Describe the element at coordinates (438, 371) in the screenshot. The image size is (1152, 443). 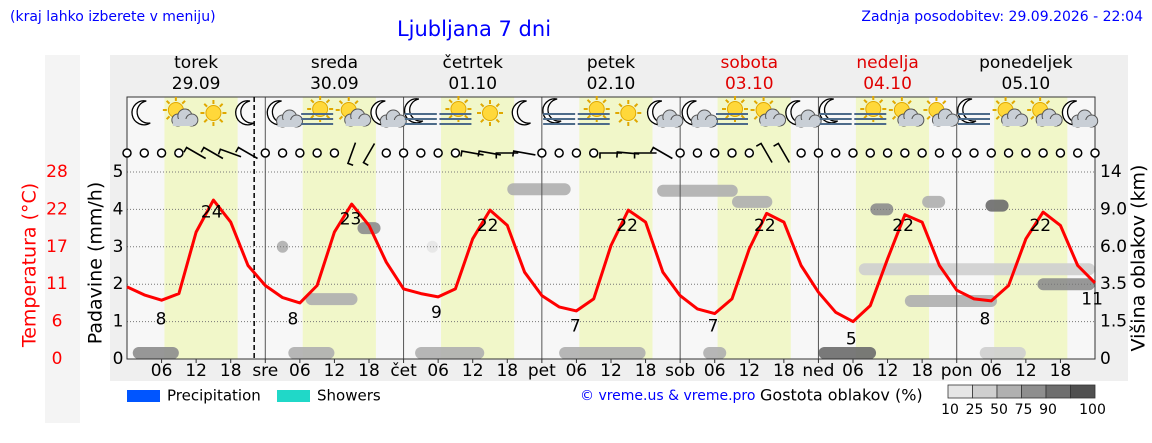
I see `x-tick-label: 06` at that location.